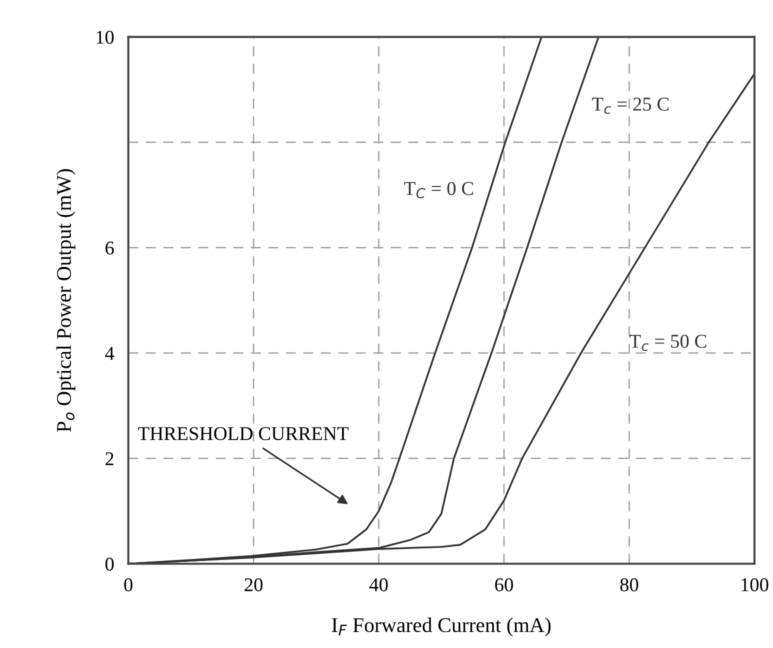 This screenshot has width=773, height=648. Describe the element at coordinates (378, 585) in the screenshot. I see `x-tick-label: 40` at that location.